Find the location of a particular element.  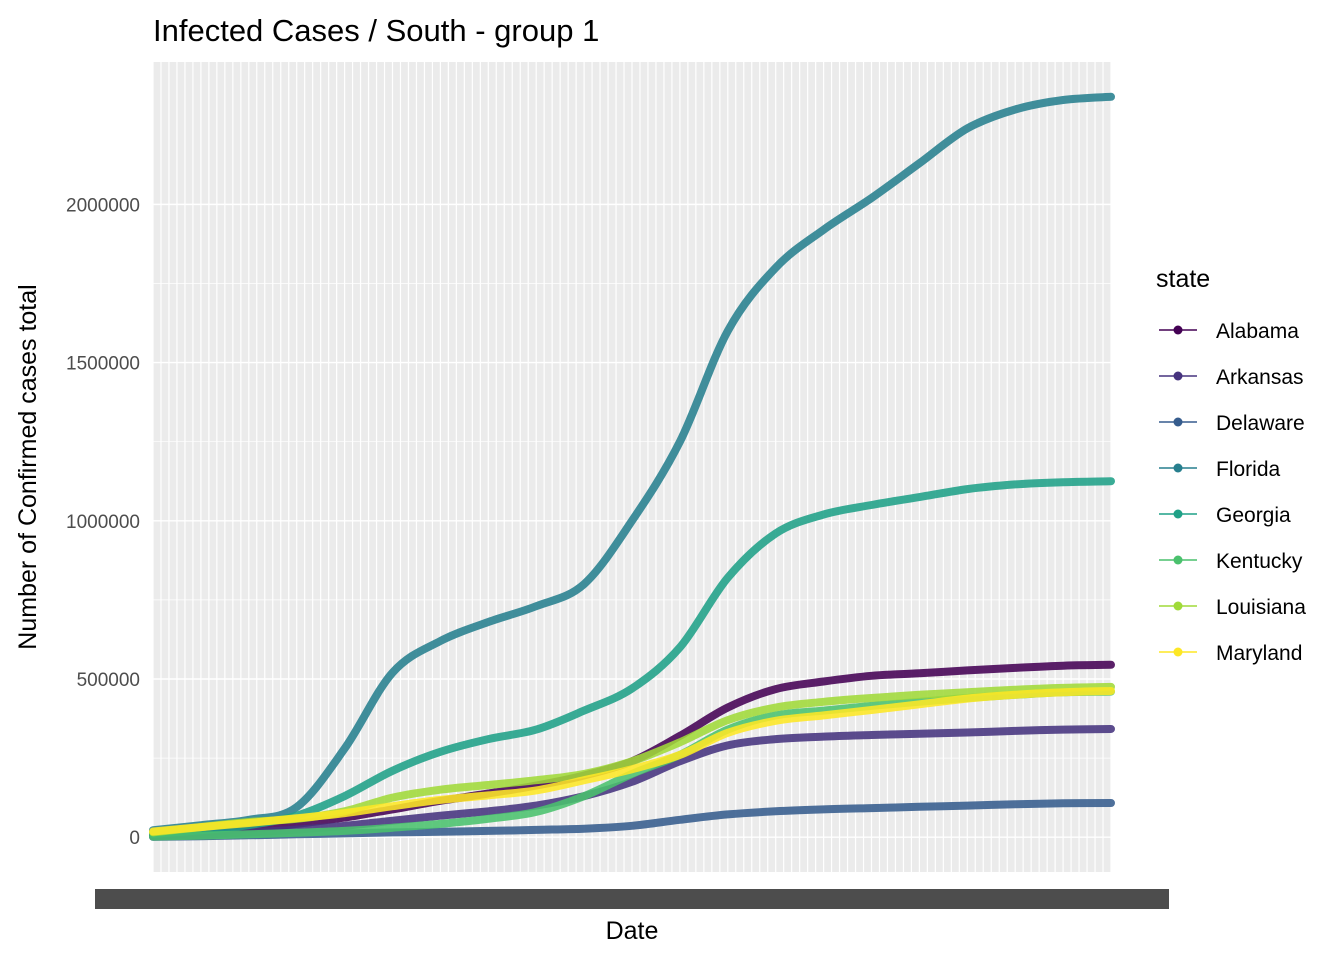

legend-item-delaware: Delaware is located at coordinates (1232, 423).